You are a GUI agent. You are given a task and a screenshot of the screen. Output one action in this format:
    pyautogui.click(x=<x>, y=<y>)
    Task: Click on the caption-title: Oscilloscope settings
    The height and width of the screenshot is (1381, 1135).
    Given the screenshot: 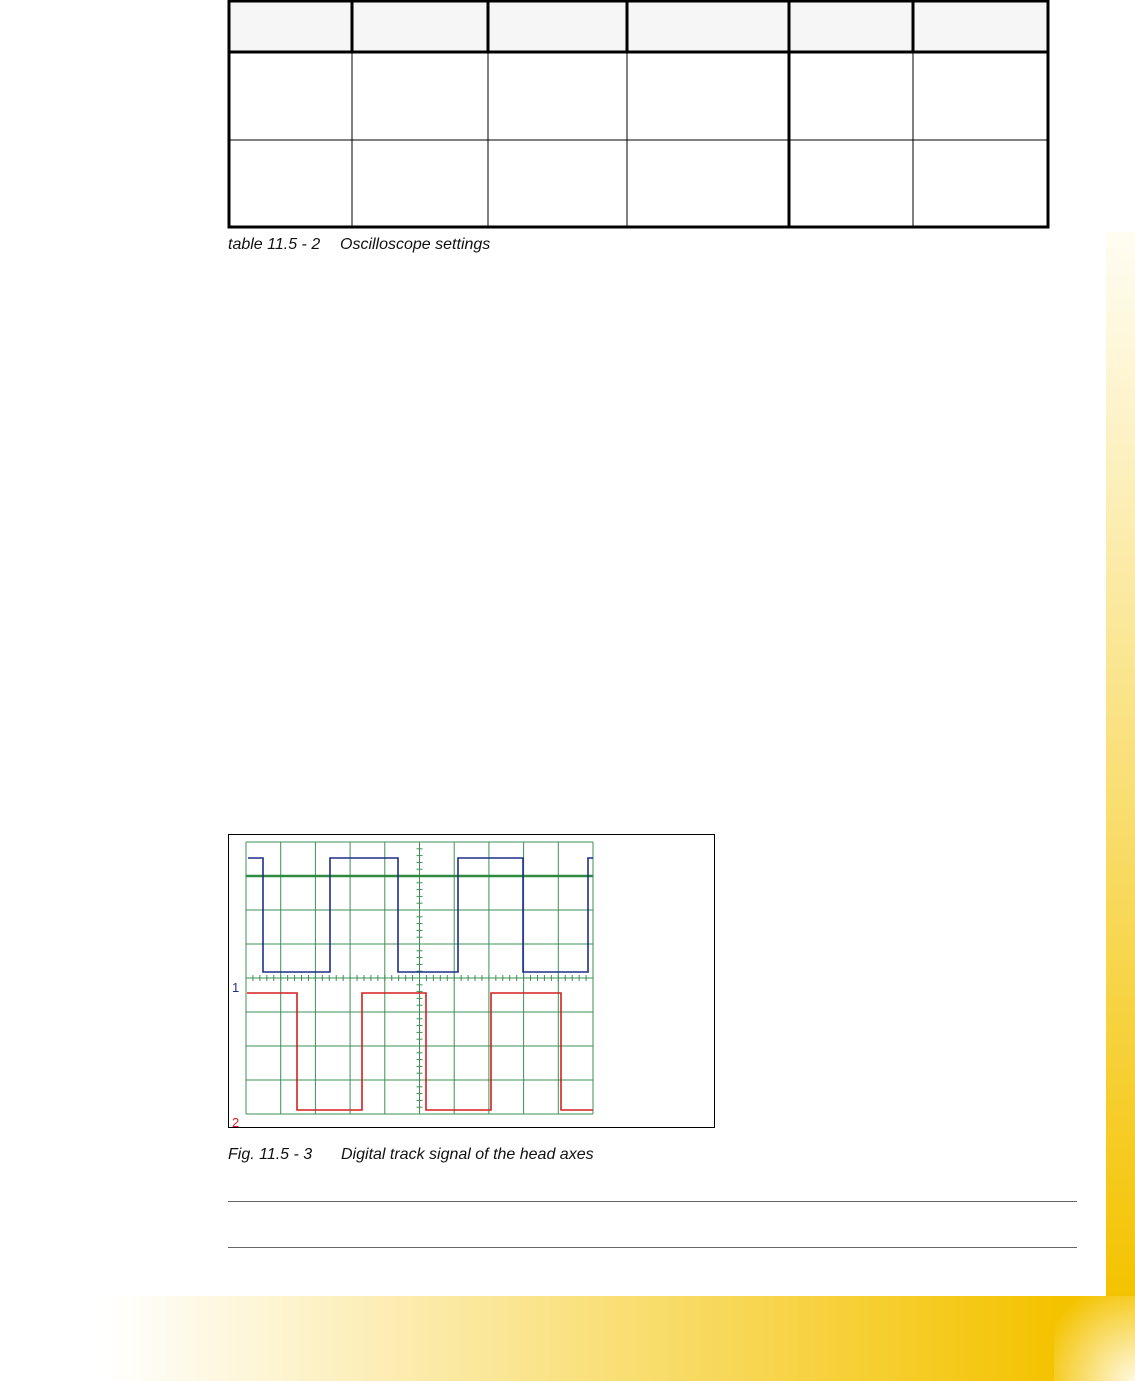 What is the action you would take?
    pyautogui.click(x=415, y=244)
    